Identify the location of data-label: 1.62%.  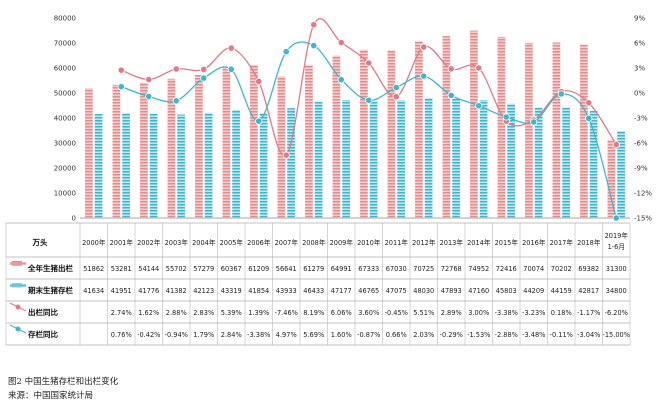
(148, 313).